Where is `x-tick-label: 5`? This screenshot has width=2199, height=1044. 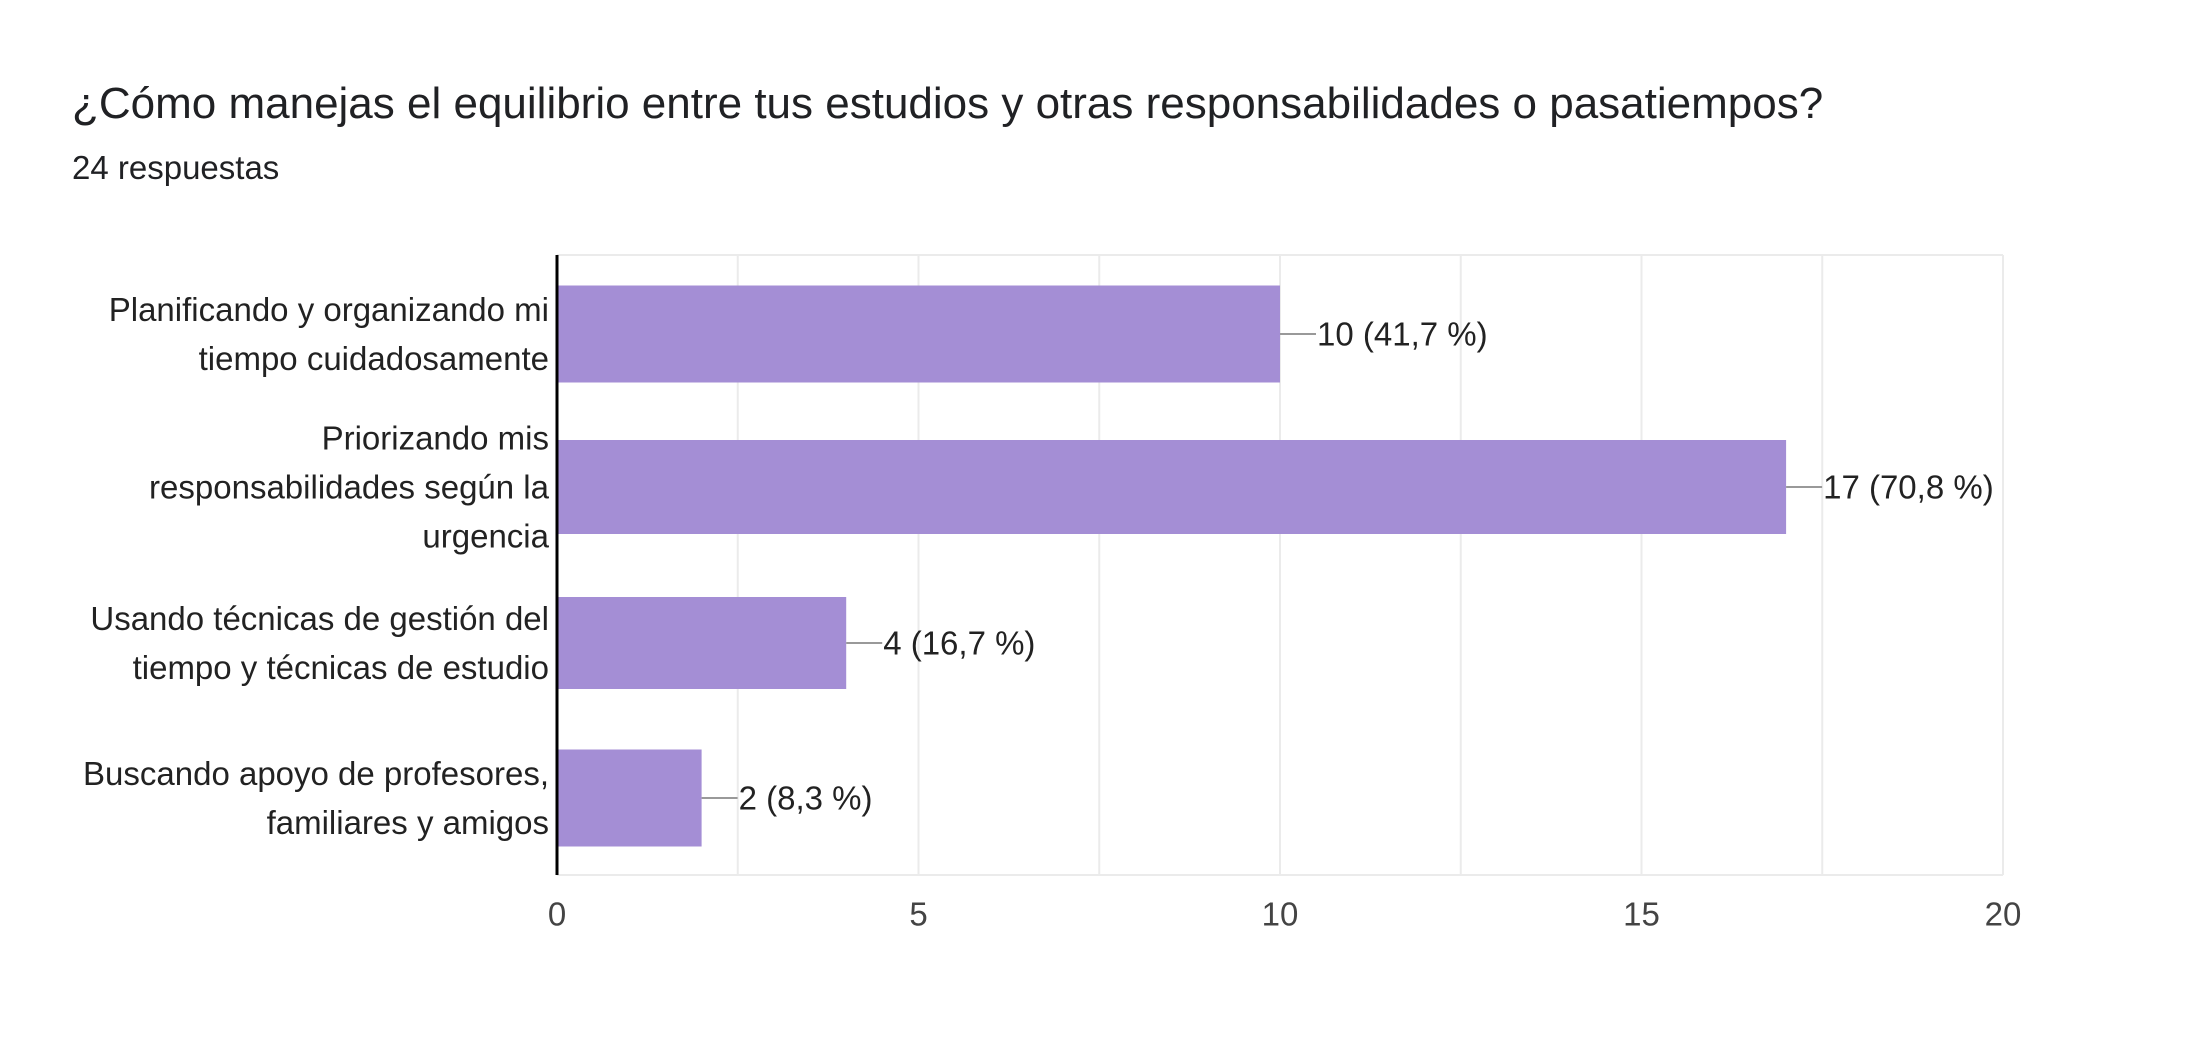 x-tick-label: 5 is located at coordinates (918, 914).